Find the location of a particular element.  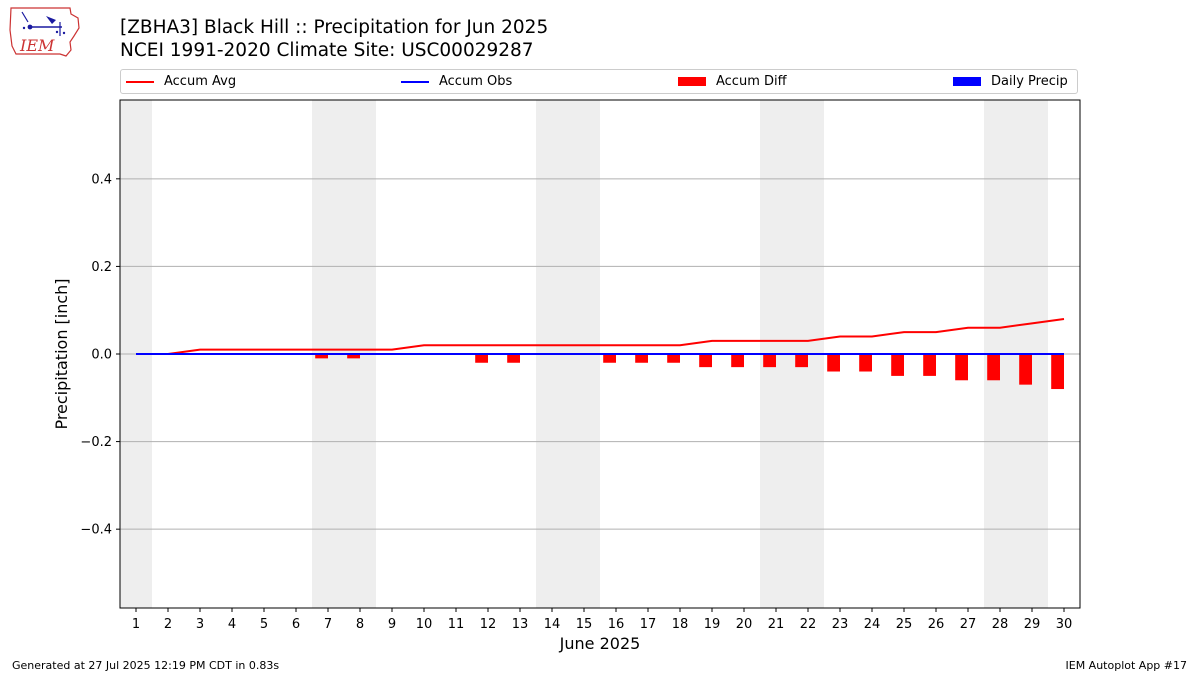

x-tick-label: 8 is located at coordinates (360, 624).